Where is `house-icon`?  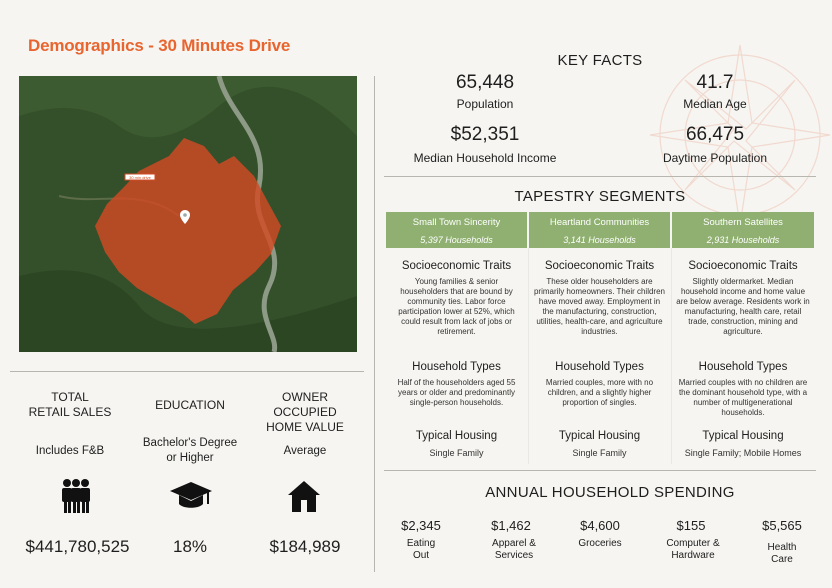
house-icon is located at coordinates (304, 496).